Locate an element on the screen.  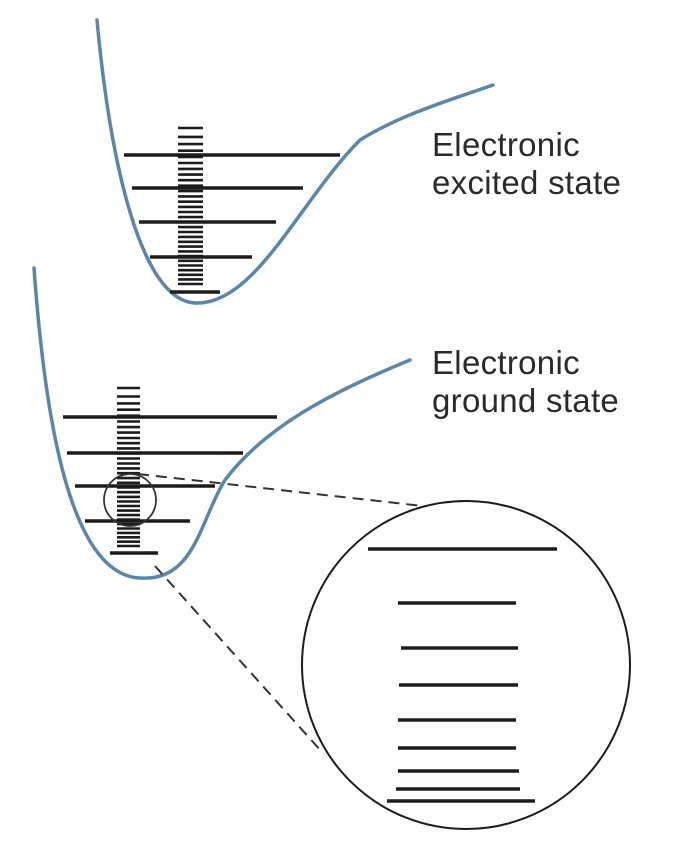
excited-state-label-line2: excited state is located at coordinates (527, 182).